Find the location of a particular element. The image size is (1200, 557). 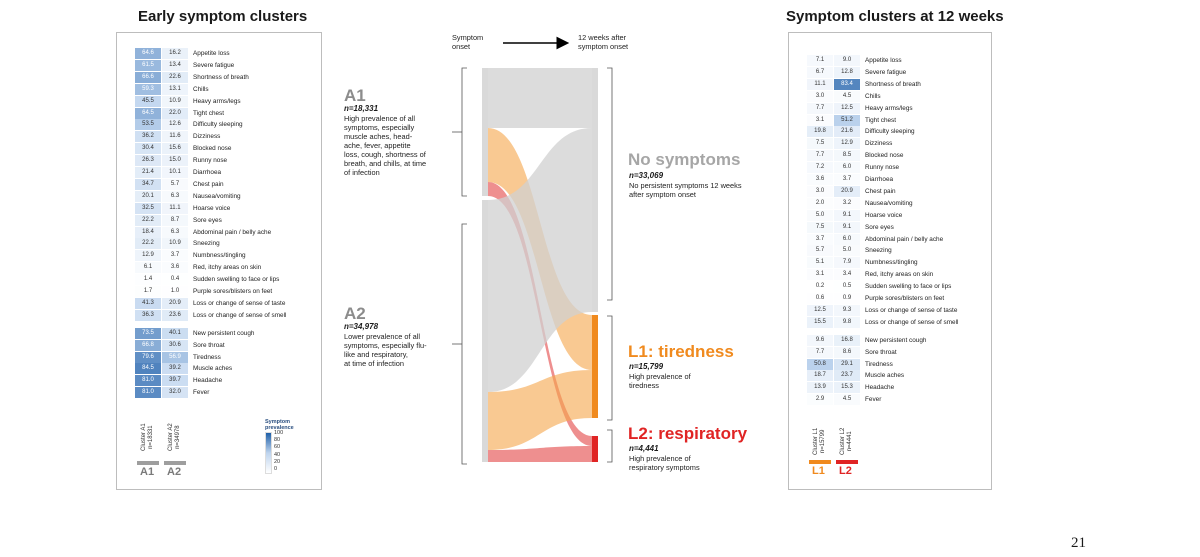

symptom-label: Difficulty sleeping is located at coordinates (218, 125).